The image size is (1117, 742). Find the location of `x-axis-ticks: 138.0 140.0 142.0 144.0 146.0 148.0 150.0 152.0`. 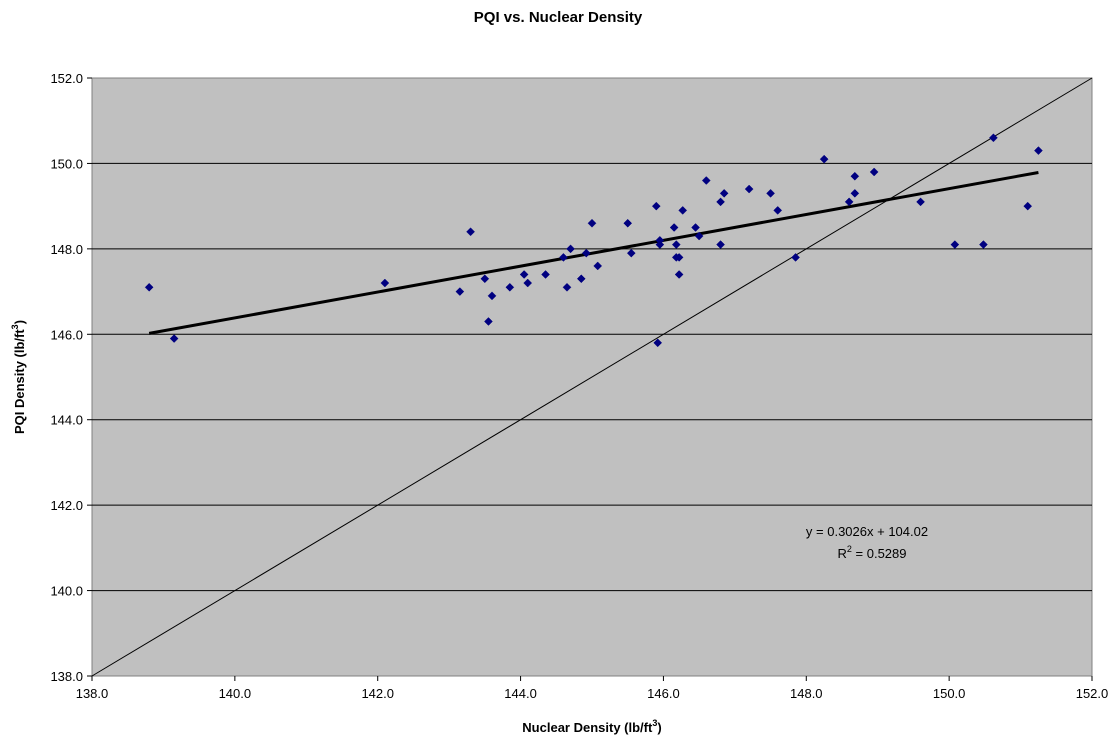

x-axis-ticks: 138.0 140.0 142.0 144.0 146.0 148.0 150.0 152.0 is located at coordinates (592, 688).